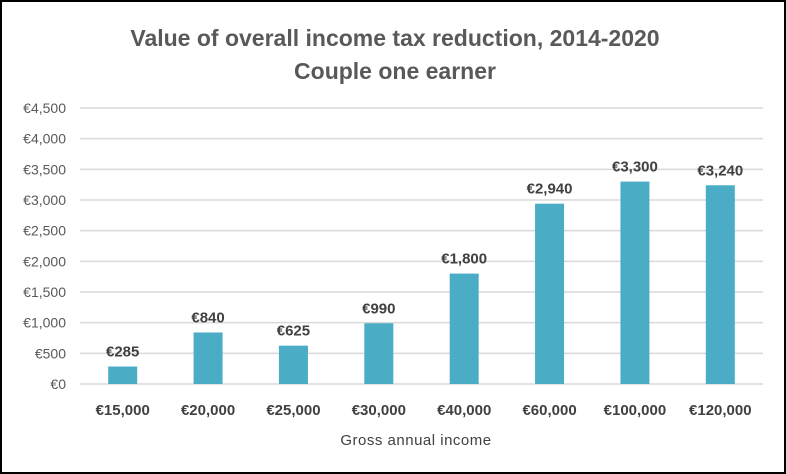 The image size is (786, 474). What do you see at coordinates (395, 71) in the screenshot?
I see `chart-subtitle: Couple one earner` at bounding box center [395, 71].